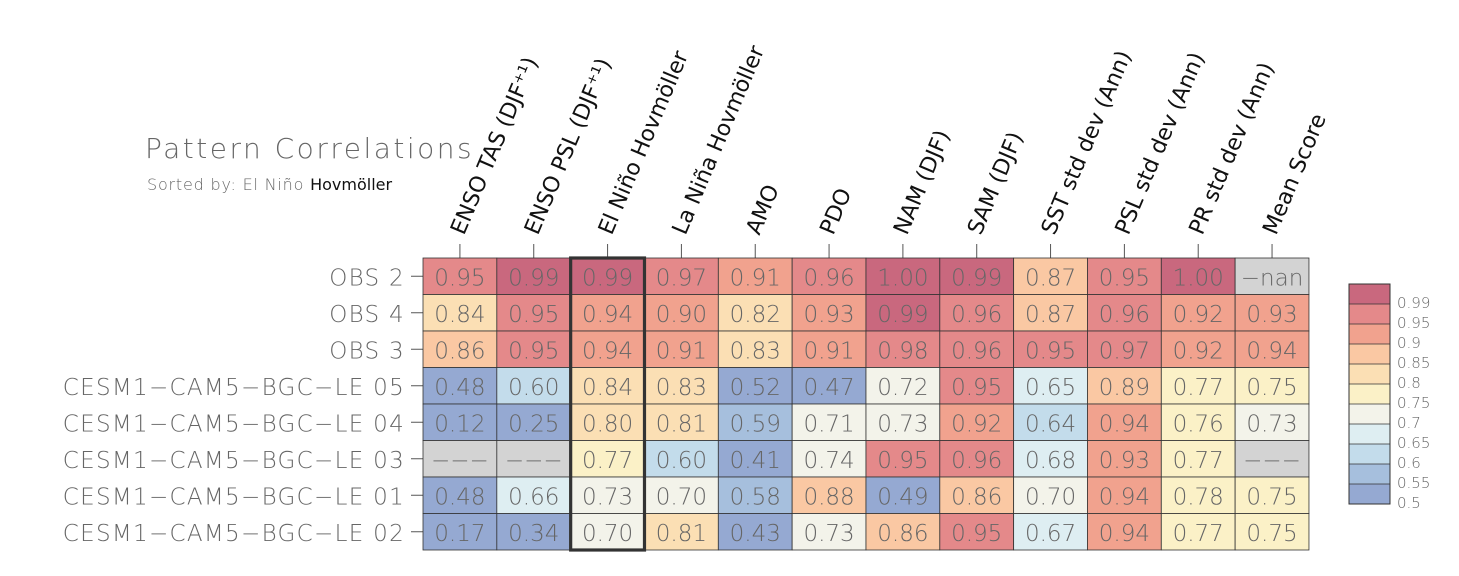 The width and height of the screenshot is (1459, 576). I want to click on cell-value-label: 0.97, so click(1124, 351).